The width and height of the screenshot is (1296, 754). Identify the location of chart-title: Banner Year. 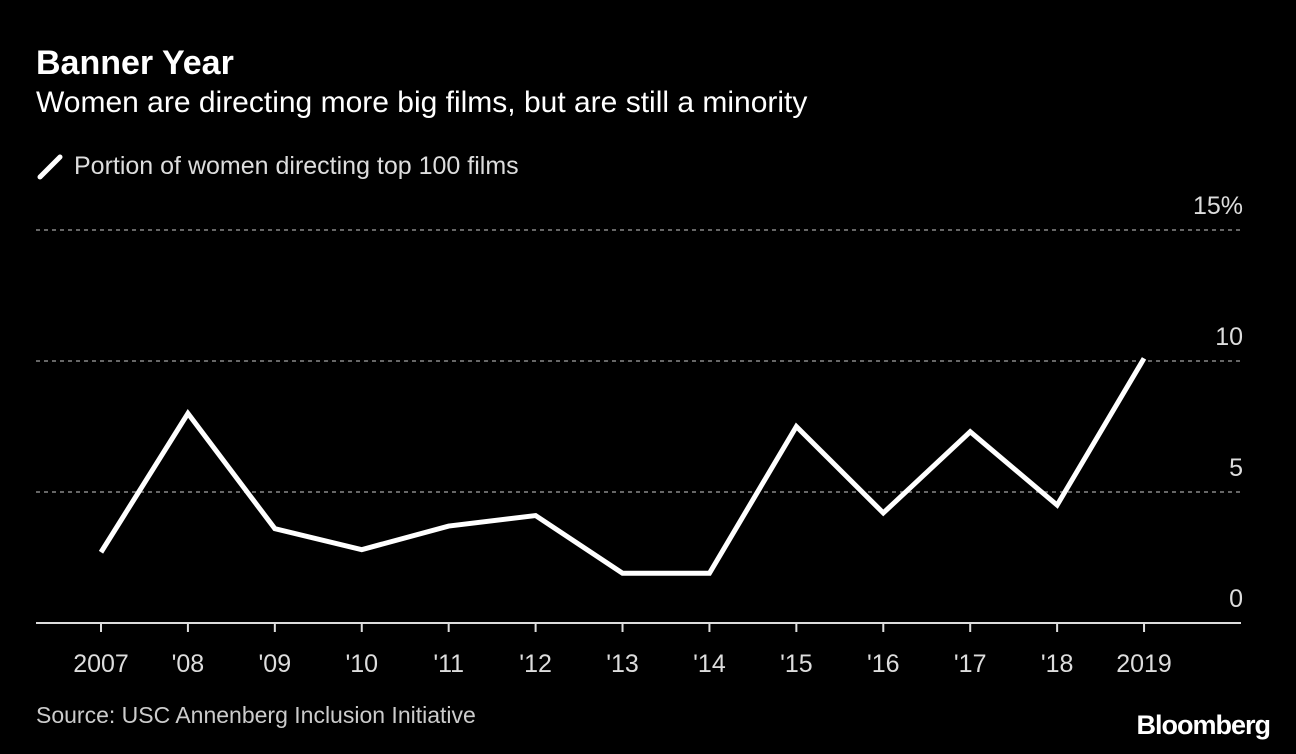
(135, 63).